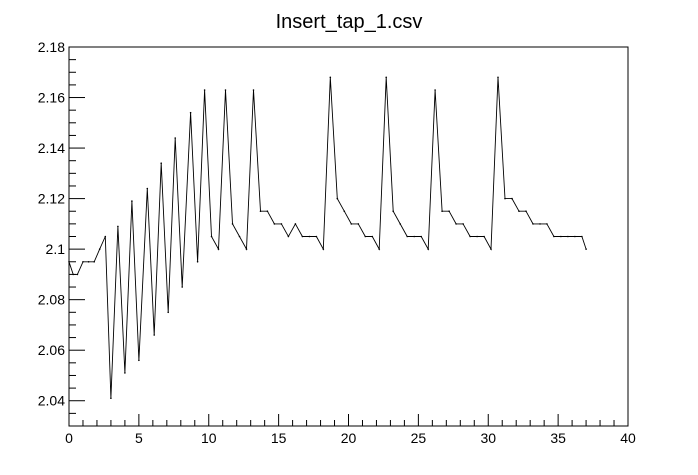 This screenshot has width=698, height=475. Describe the element at coordinates (349, 22) in the screenshot. I see `chart-title: Insert_tap_1.csv` at that location.